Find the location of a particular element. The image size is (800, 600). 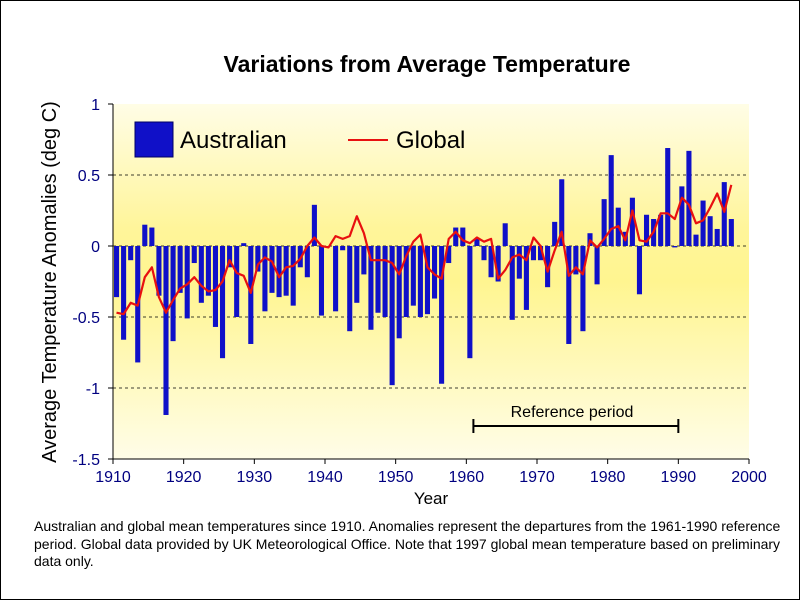

x-tick-label: 1950 is located at coordinates (396, 477).